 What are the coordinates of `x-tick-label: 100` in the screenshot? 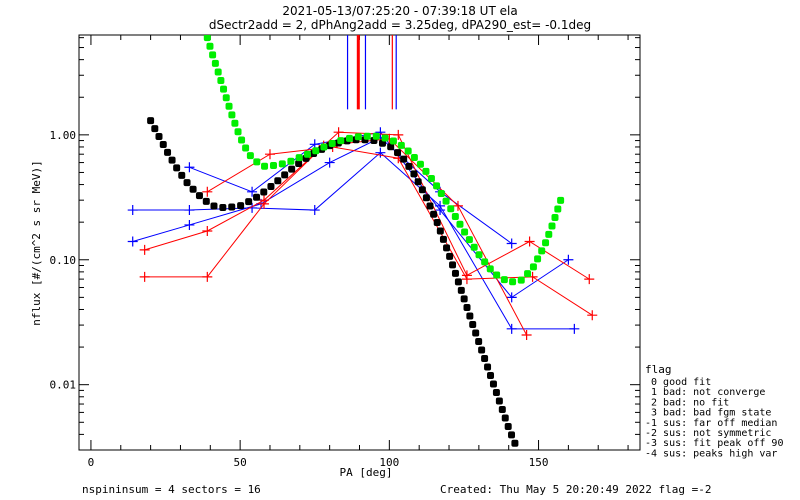 It's located at (389, 462).